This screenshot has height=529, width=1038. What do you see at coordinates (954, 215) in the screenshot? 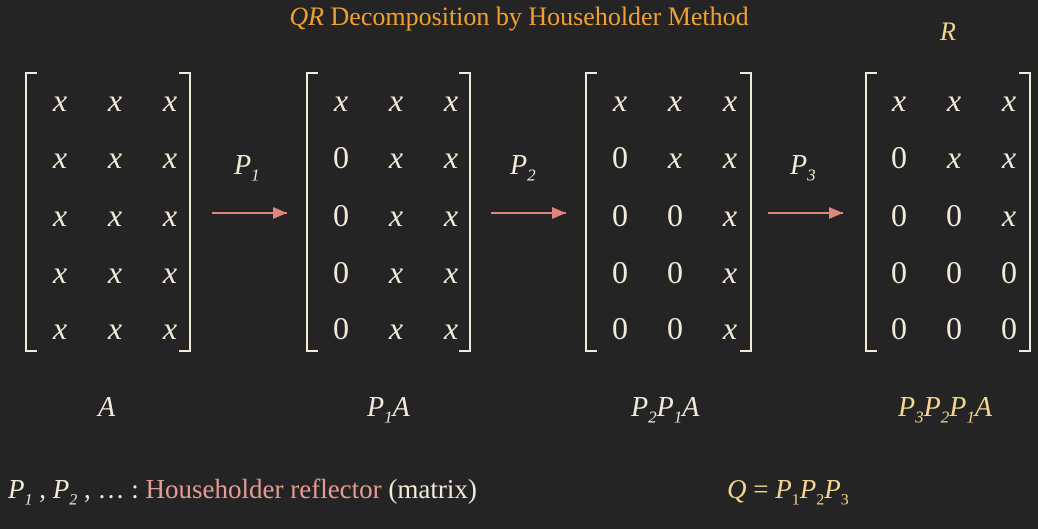
I see `matrix-4-cell-r3c2: 0` at bounding box center [954, 215].